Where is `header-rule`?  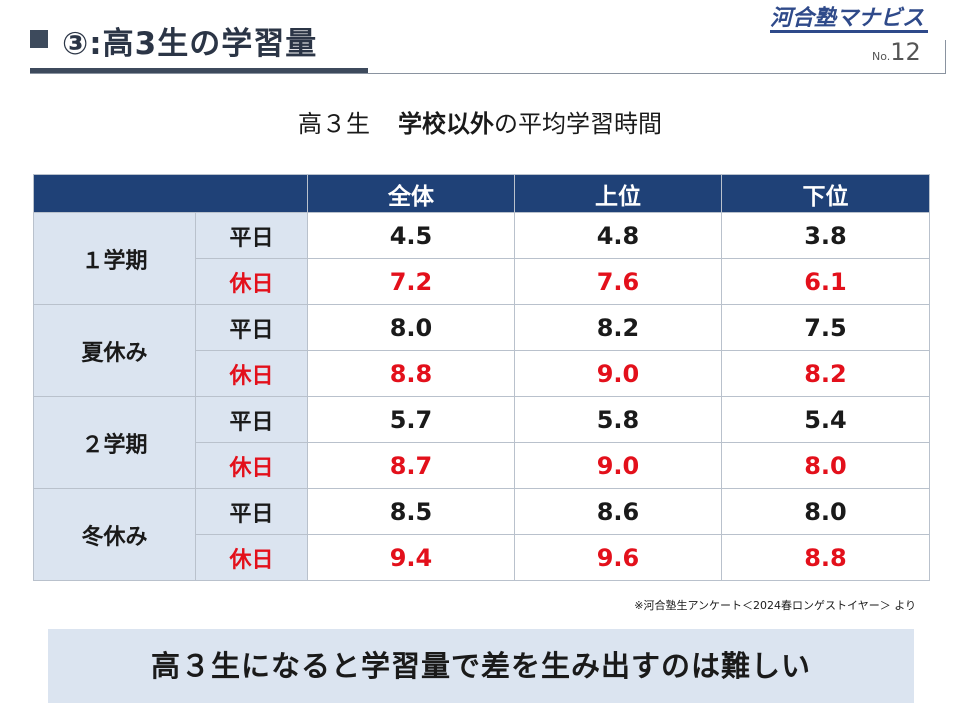
header-rule is located at coordinates (488, 73).